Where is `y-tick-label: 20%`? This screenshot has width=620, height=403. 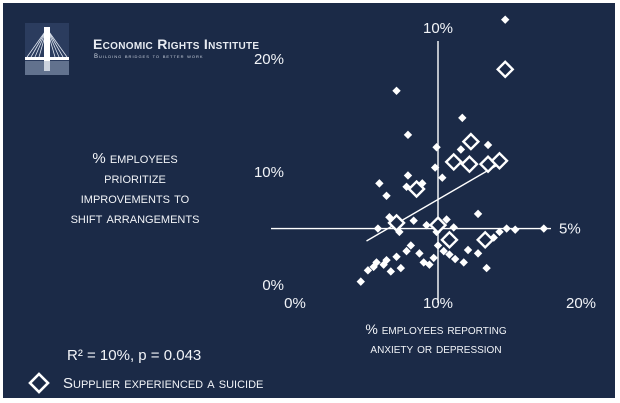
y-tick-label: 20% is located at coordinates (269, 59).